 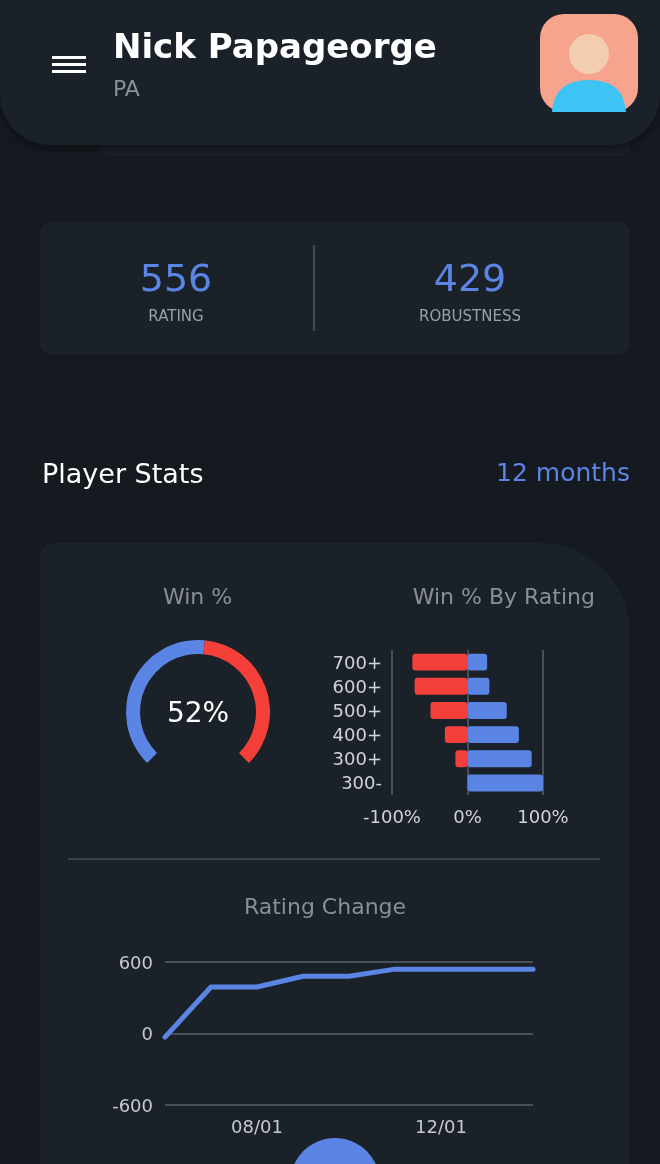 What do you see at coordinates (357, 710) in the screenshot?
I see `y-tick-label: 500+` at bounding box center [357, 710].